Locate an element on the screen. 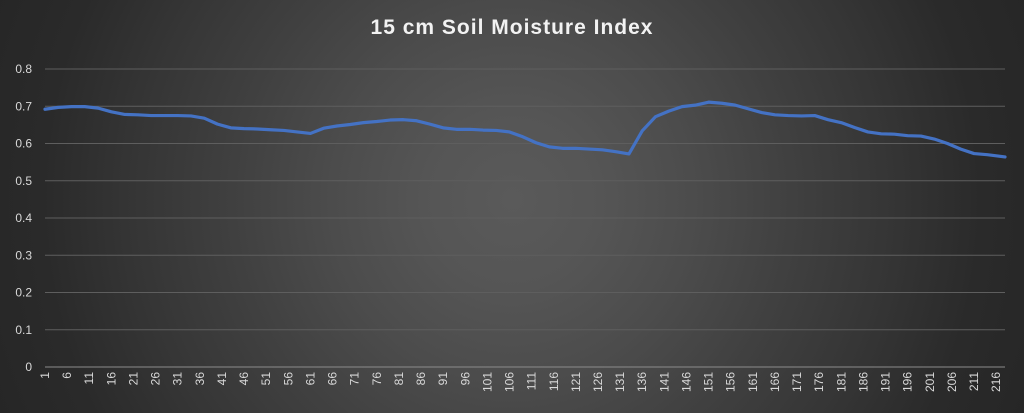  x-tick-label: 26 is located at coordinates (156, 379).